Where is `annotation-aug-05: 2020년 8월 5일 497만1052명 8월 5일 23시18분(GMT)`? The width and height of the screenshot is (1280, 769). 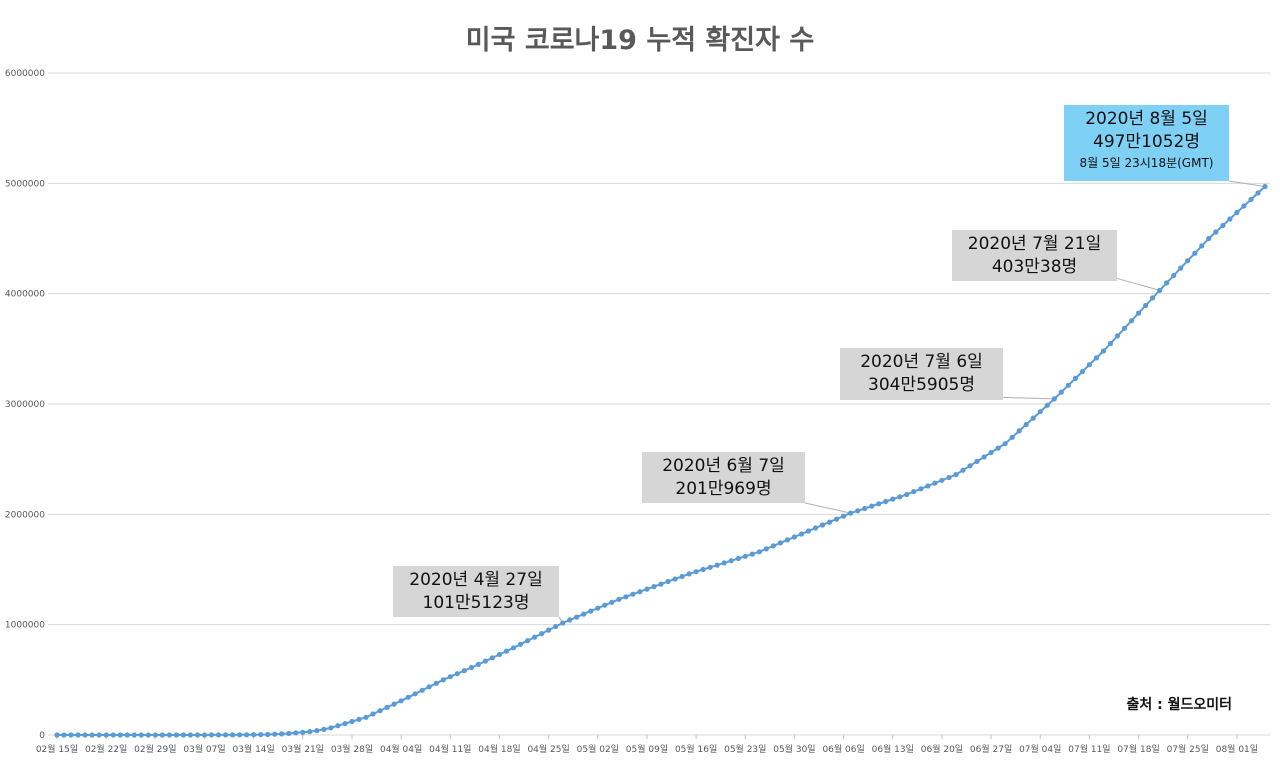
annotation-aug-05: 2020년 8월 5일 497만1052명 8월 5일 23시18분(GMT) is located at coordinates (1146, 143).